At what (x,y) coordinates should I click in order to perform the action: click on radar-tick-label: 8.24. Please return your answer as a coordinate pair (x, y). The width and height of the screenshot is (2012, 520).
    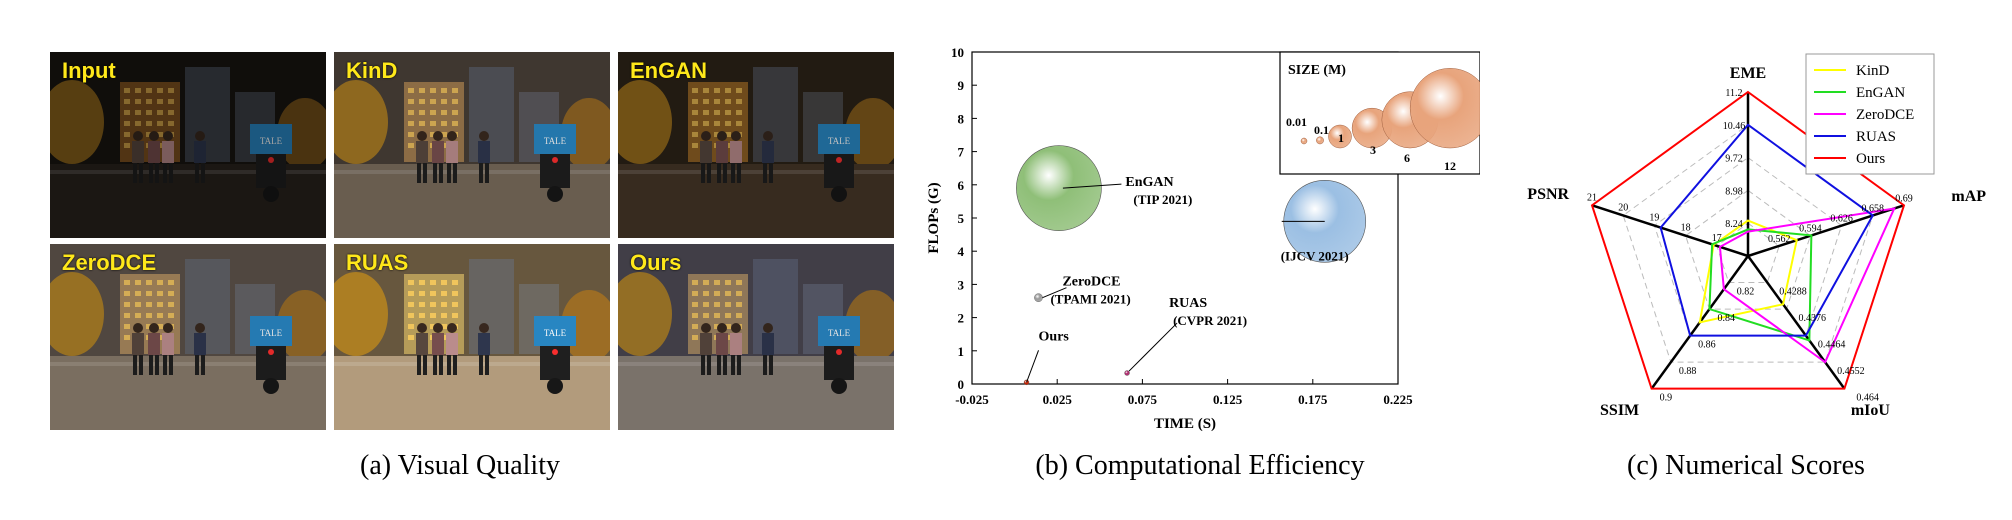
    Looking at the image, I should click on (1734, 224).